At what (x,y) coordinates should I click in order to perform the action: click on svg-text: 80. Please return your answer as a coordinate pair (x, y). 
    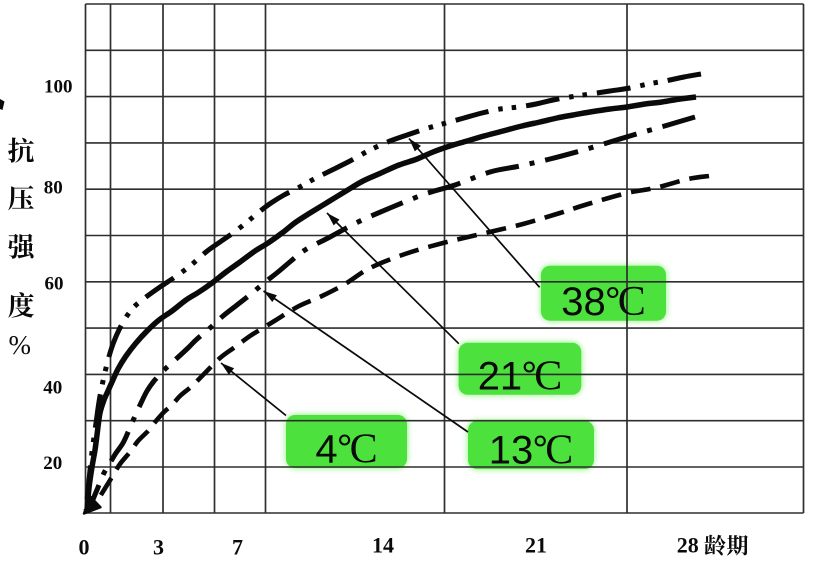
    Looking at the image, I should click on (53, 188).